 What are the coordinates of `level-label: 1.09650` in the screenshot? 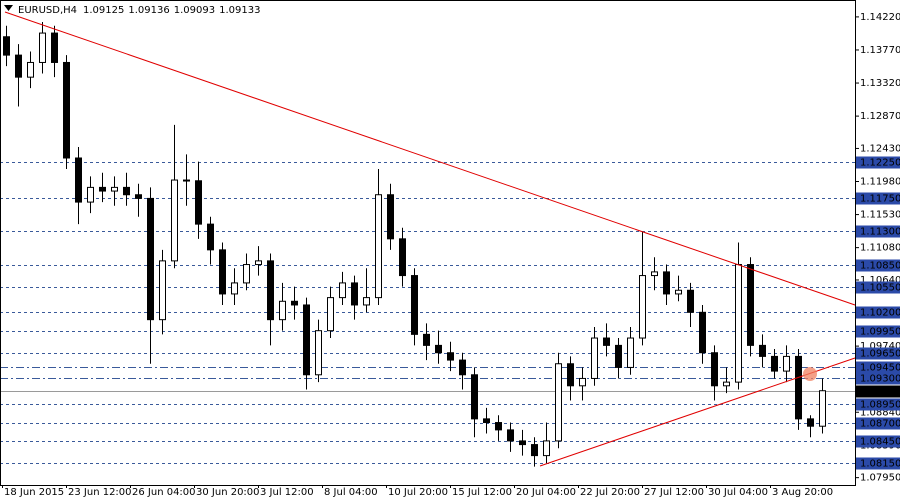 It's located at (880, 354).